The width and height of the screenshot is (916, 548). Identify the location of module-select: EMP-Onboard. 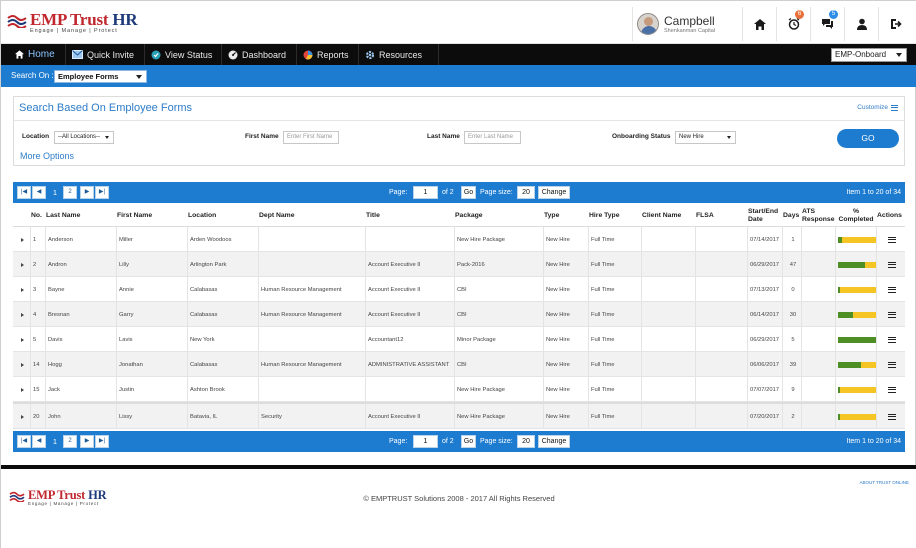
(869, 55).